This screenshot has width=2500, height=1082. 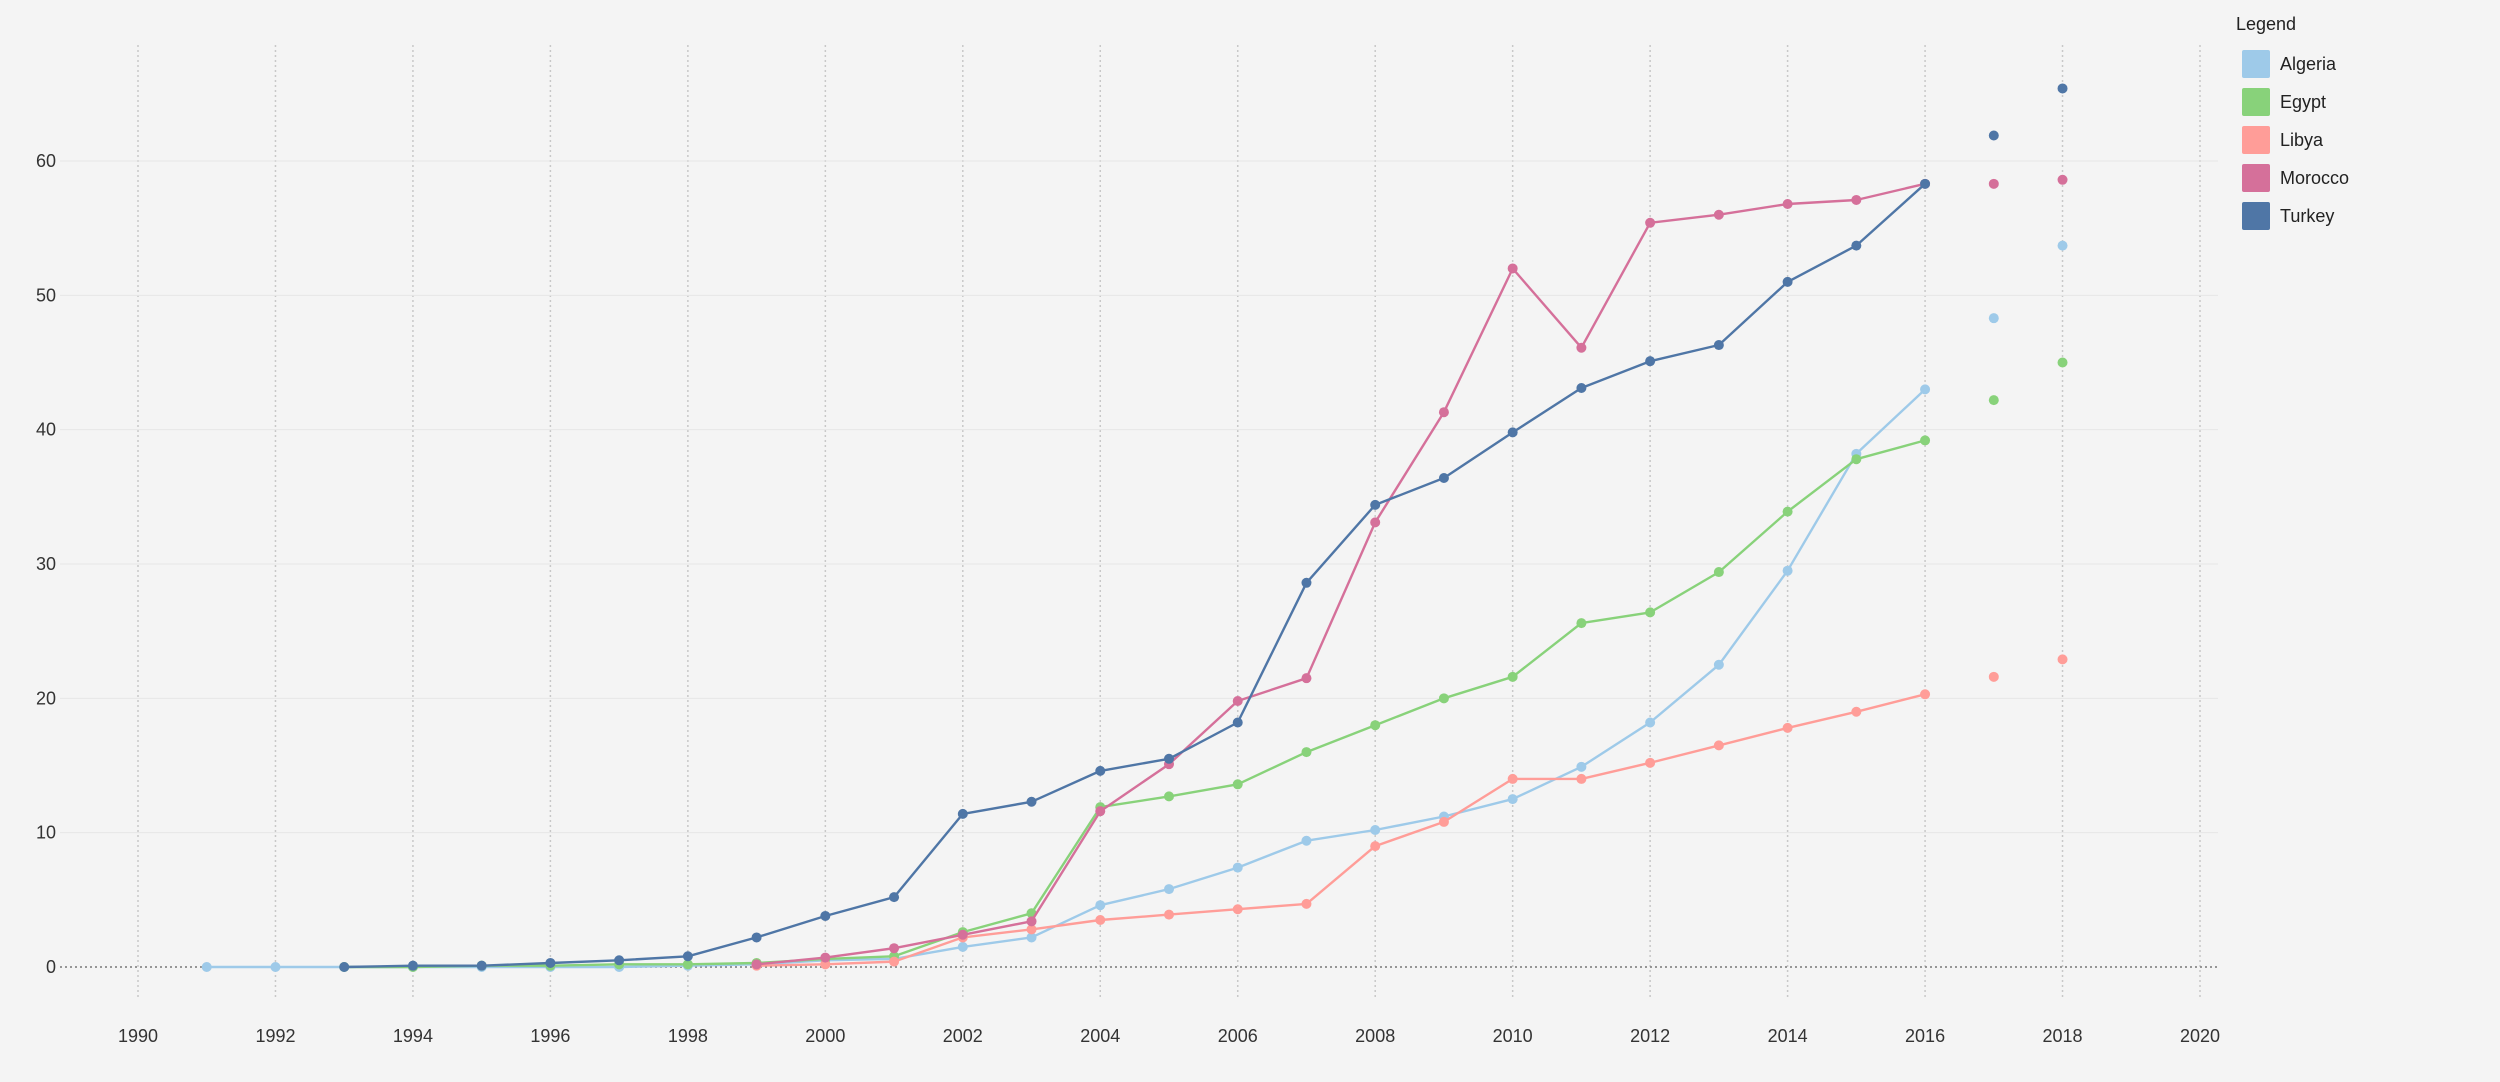 I want to click on y-tick-label: 0, so click(x=51, y=967).